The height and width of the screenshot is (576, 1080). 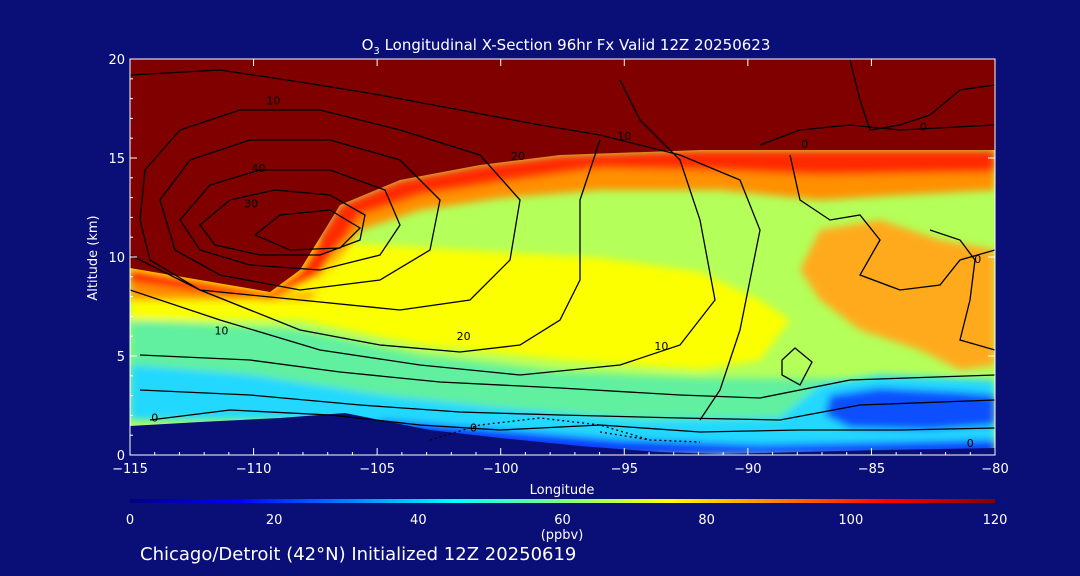 What do you see at coordinates (747, 469) in the screenshot?
I see `x-tick-label: −90` at bounding box center [747, 469].